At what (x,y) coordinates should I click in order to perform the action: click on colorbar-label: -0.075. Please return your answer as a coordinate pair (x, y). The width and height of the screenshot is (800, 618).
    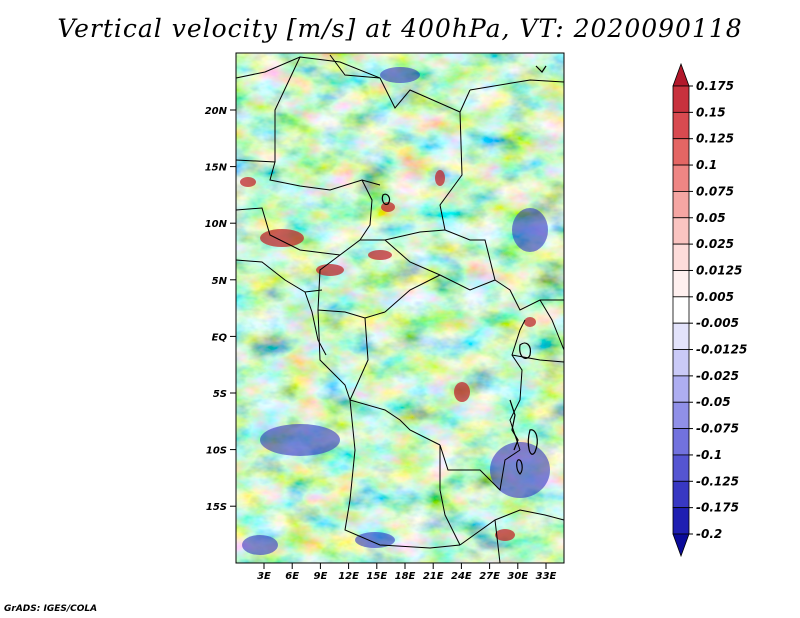
    Looking at the image, I should click on (717, 429).